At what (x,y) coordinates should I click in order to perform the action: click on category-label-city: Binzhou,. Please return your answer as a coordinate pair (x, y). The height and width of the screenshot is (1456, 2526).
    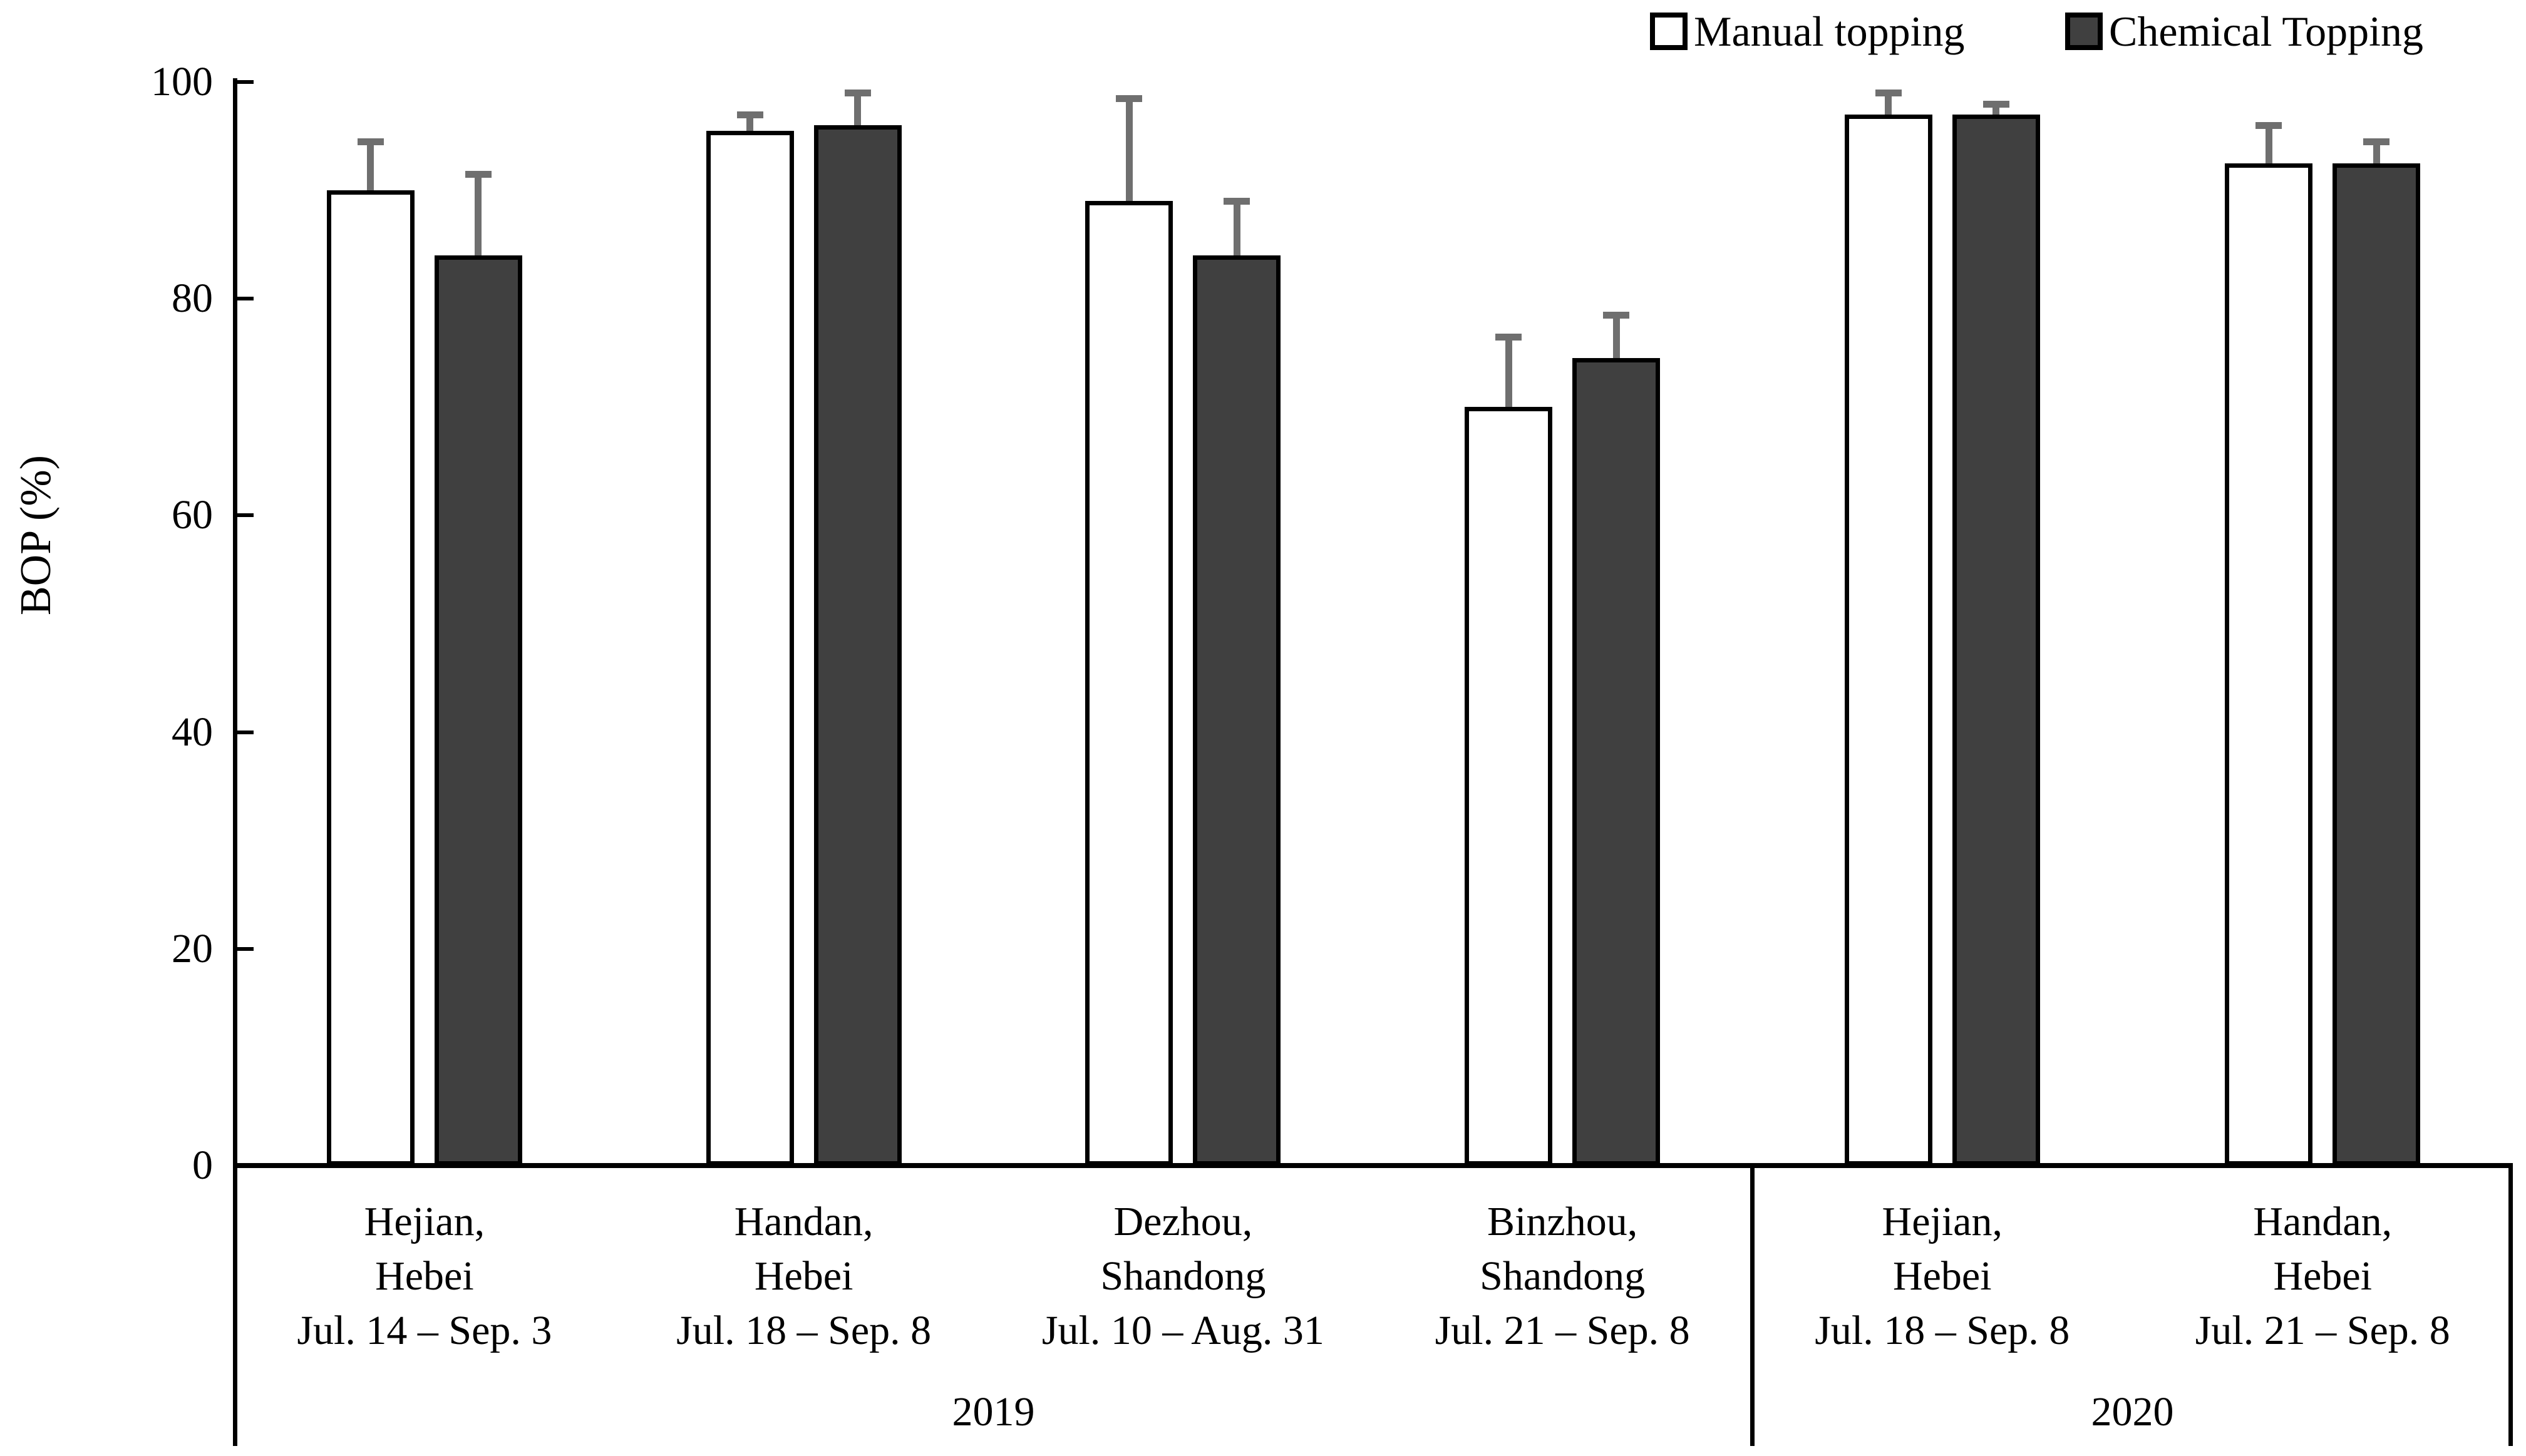
    Looking at the image, I should click on (1562, 1222).